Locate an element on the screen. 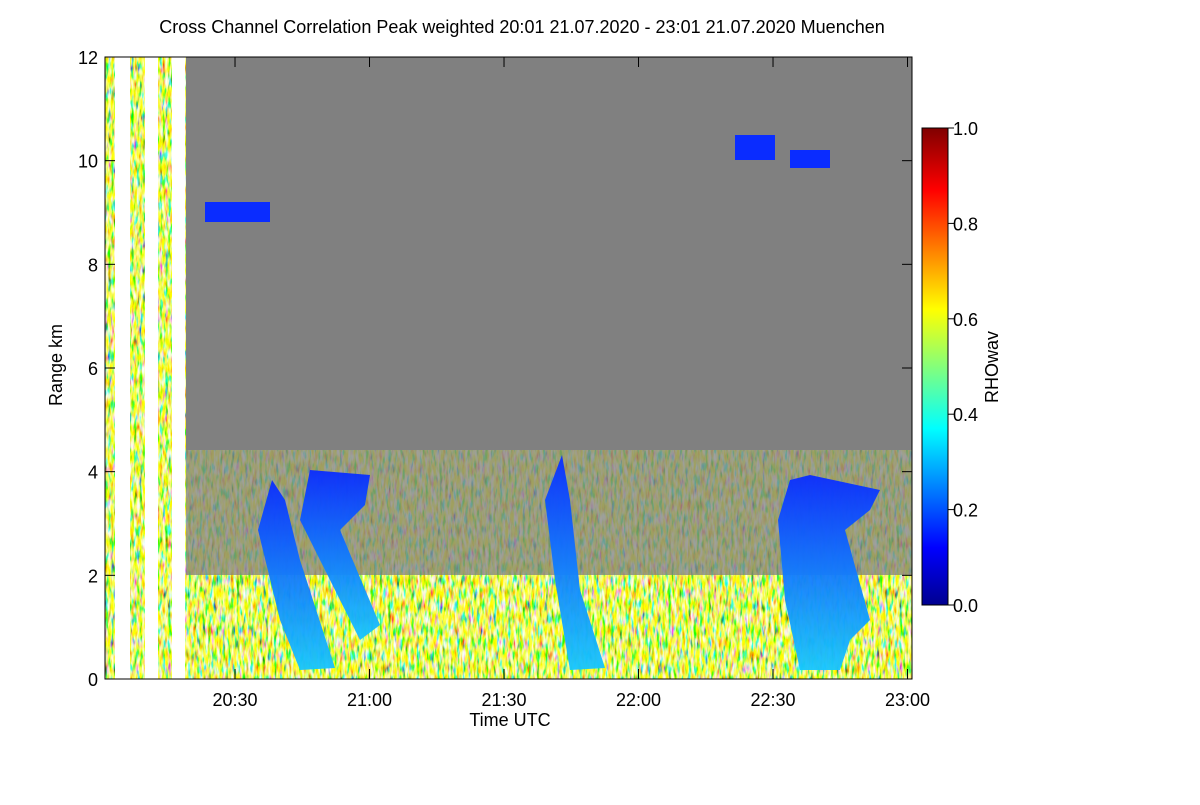 Image resolution: width=1200 pixels, height=805 pixels. colorbar-tick-label: 0.2 is located at coordinates (965, 511).